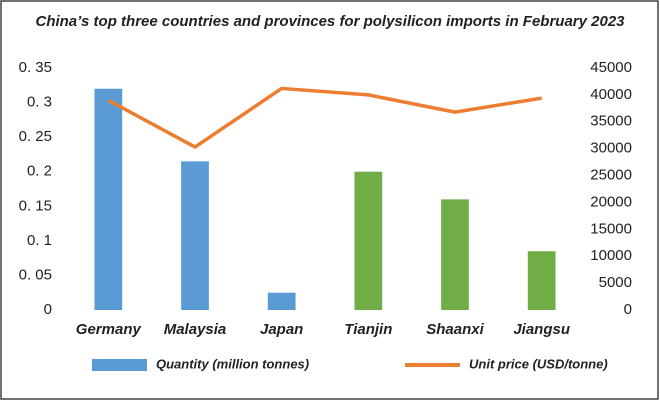 The width and height of the screenshot is (660, 401). What do you see at coordinates (39, 171) in the screenshot?
I see `y-tick-label: 0. 2` at bounding box center [39, 171].